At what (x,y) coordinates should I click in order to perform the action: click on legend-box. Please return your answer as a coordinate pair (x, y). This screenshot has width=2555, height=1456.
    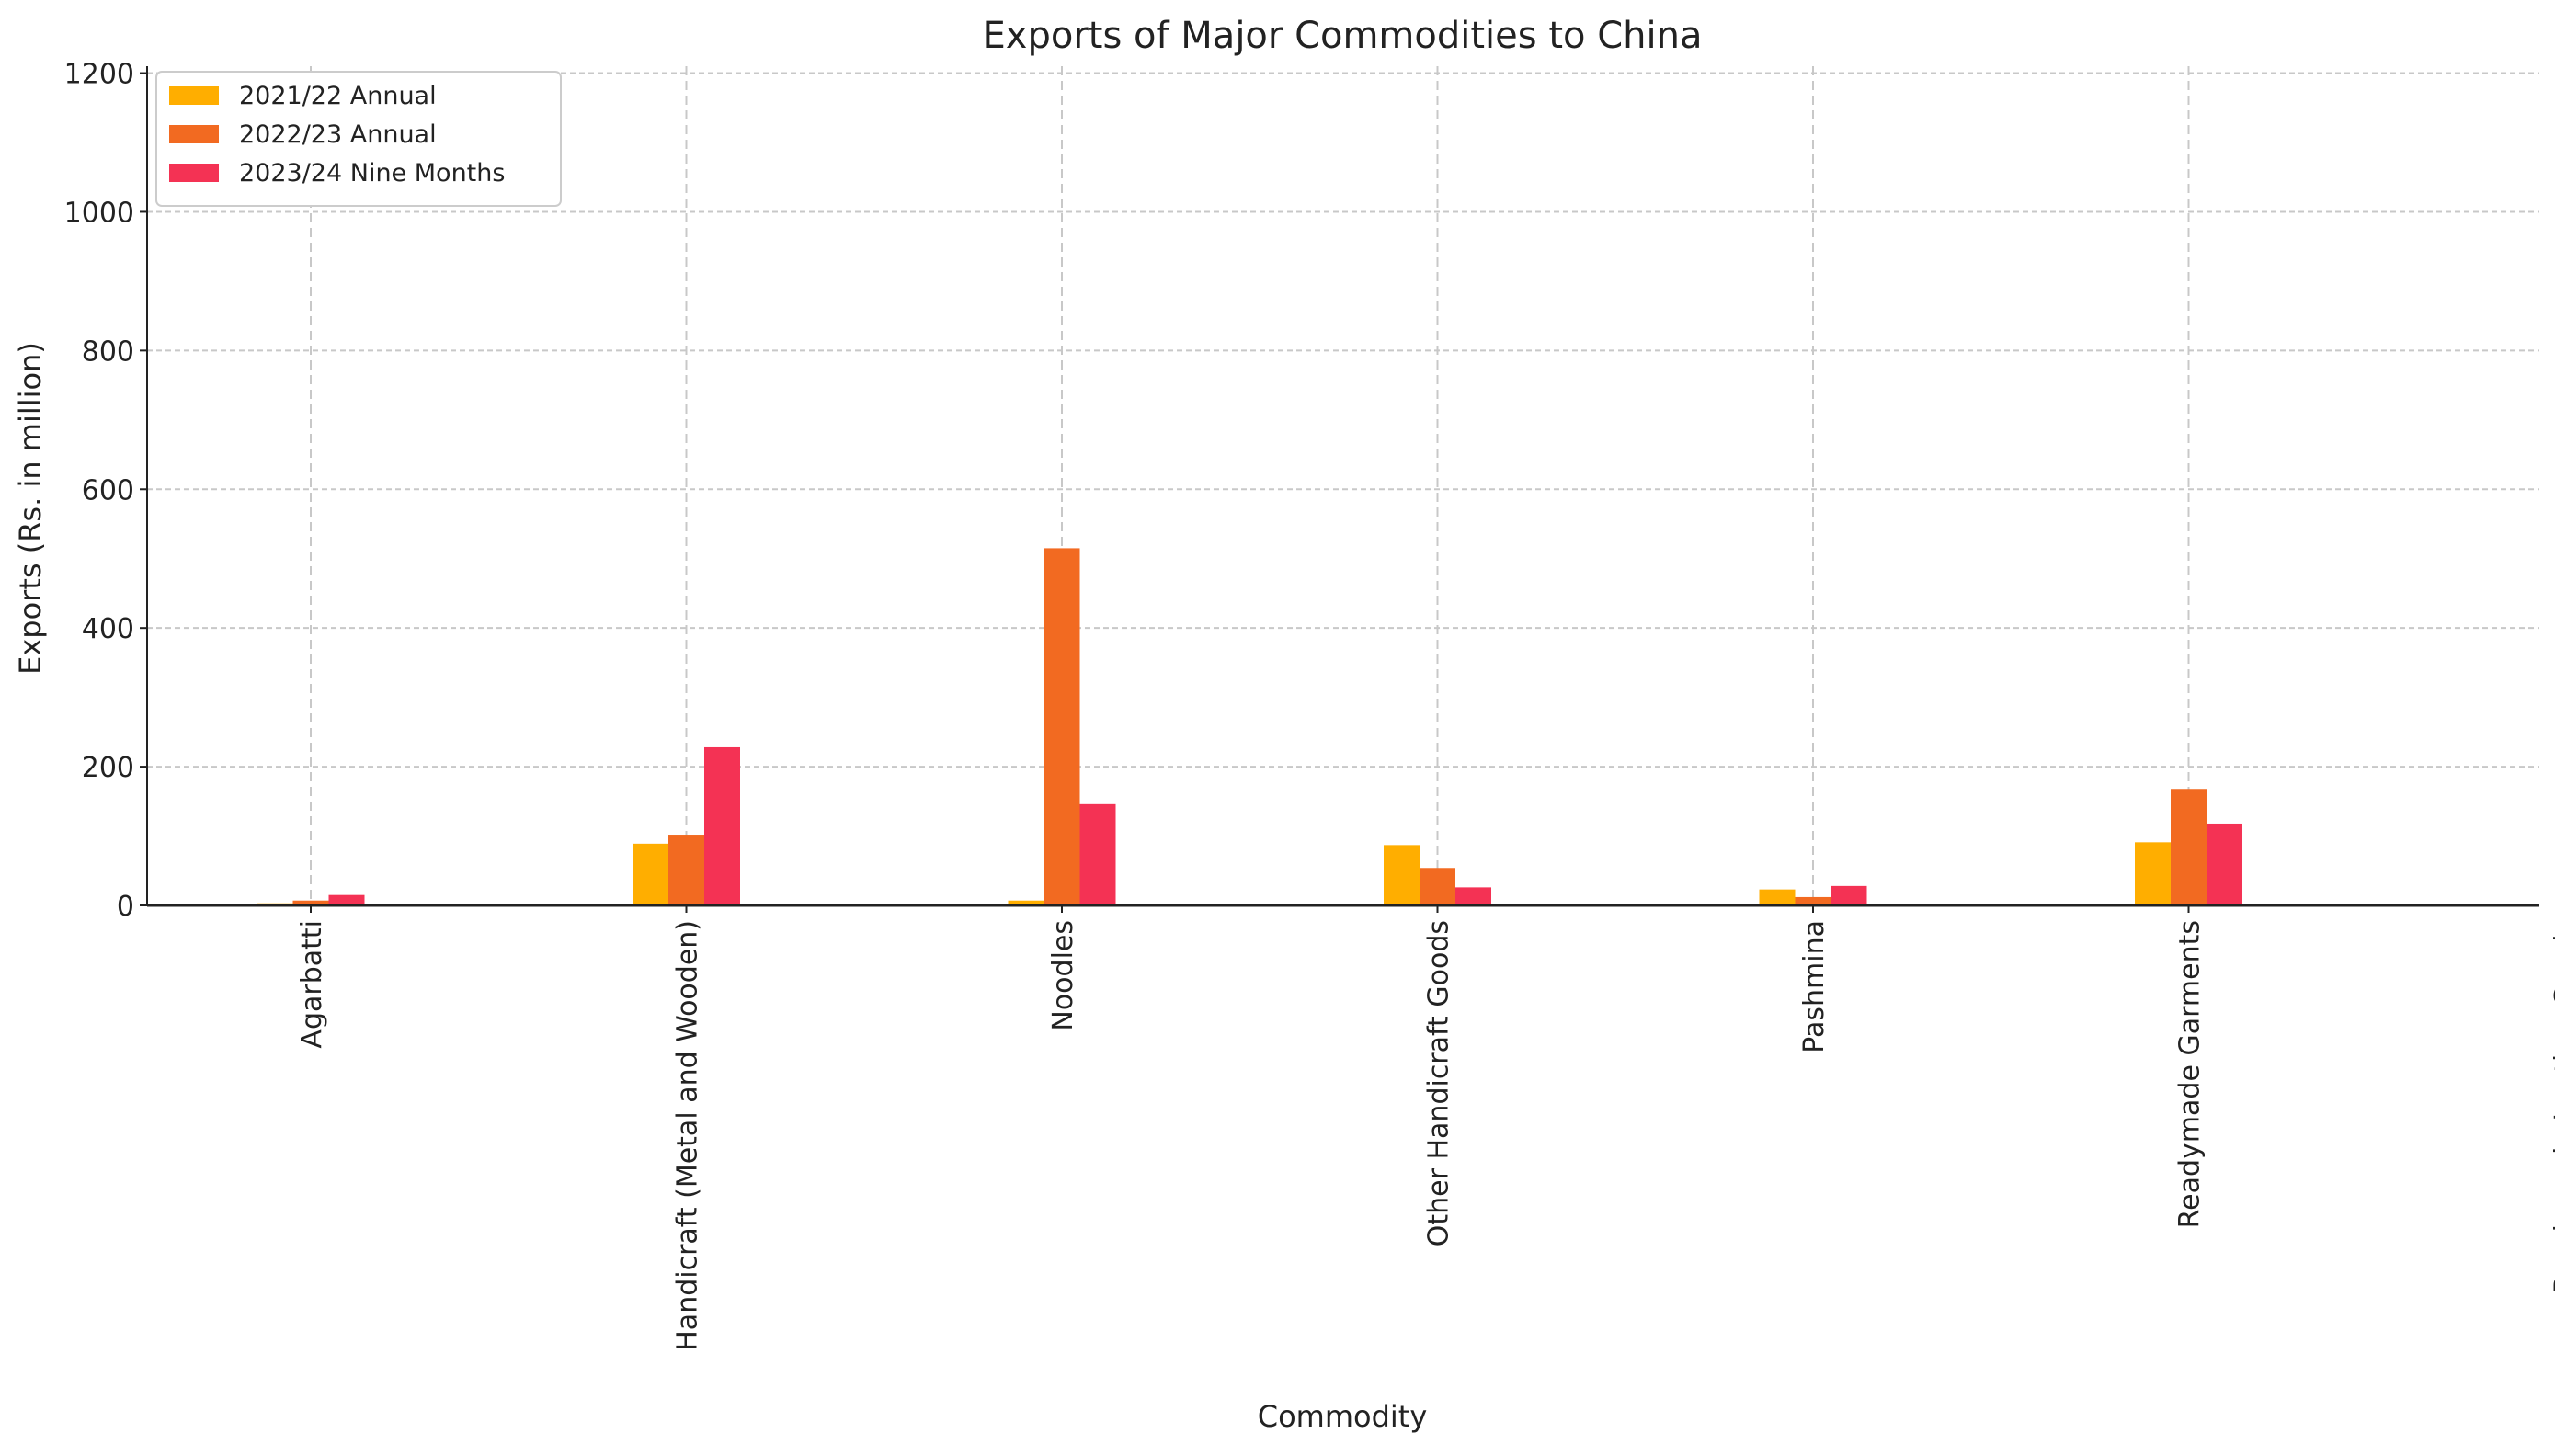
    Looking at the image, I should click on (359, 139).